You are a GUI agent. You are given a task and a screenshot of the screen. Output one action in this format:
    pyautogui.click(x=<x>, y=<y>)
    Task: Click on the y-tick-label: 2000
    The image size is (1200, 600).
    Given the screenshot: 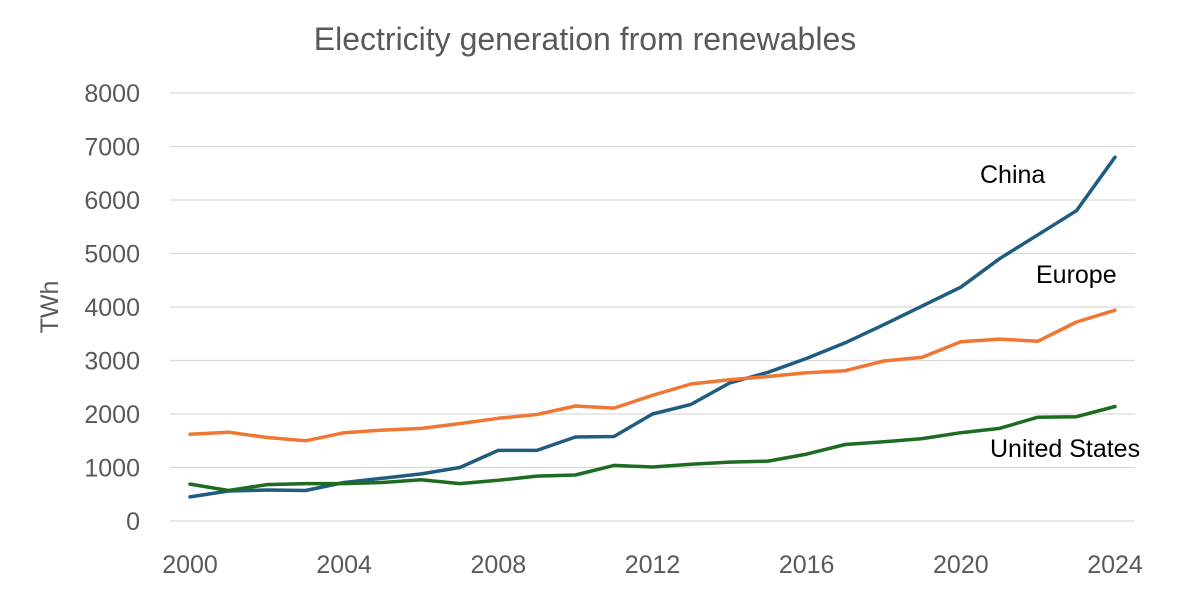 What is the action you would take?
    pyautogui.click(x=112, y=415)
    